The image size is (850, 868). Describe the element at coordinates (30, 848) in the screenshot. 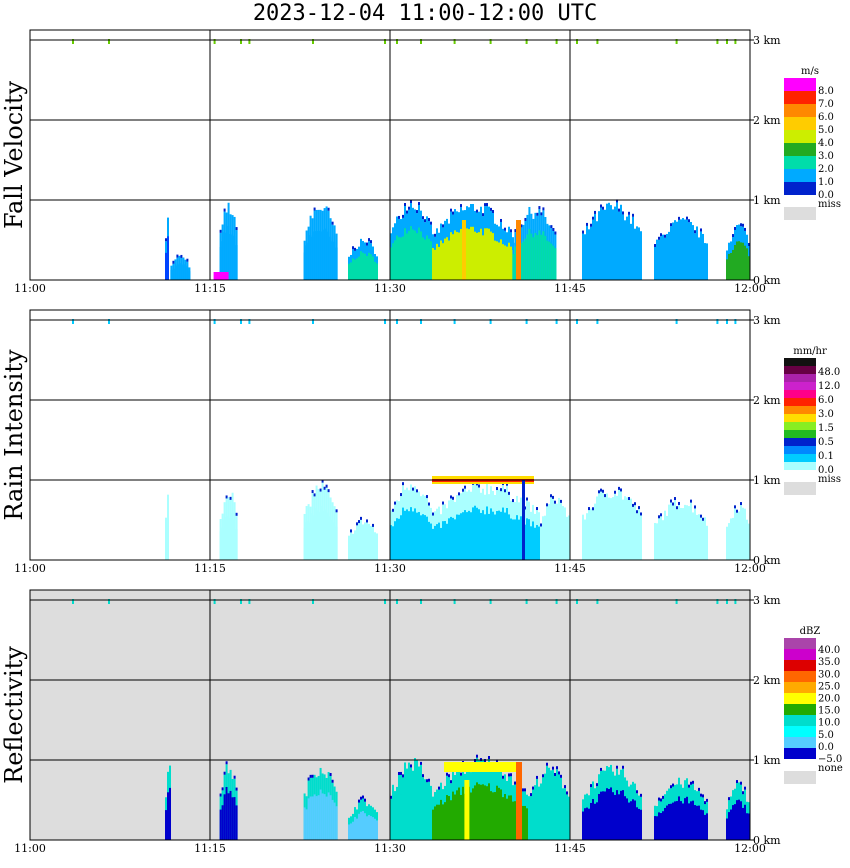

I see `x-tick-label: 11:00` at that location.